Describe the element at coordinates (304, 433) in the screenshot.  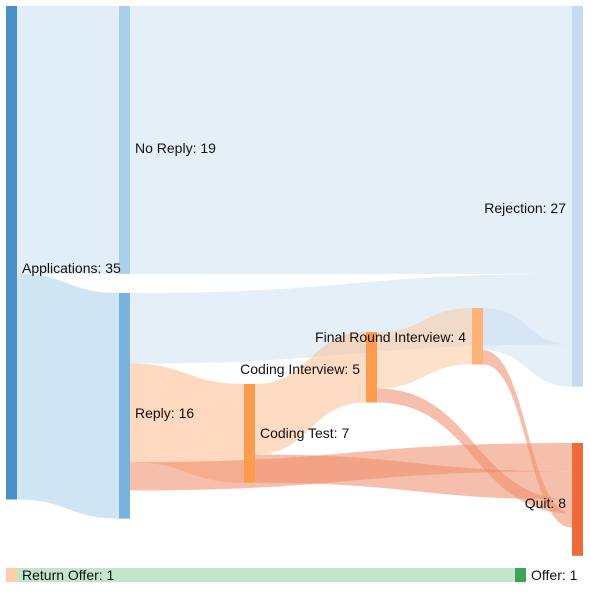
I see `label-coding-test: Coding Test: 7` at that location.